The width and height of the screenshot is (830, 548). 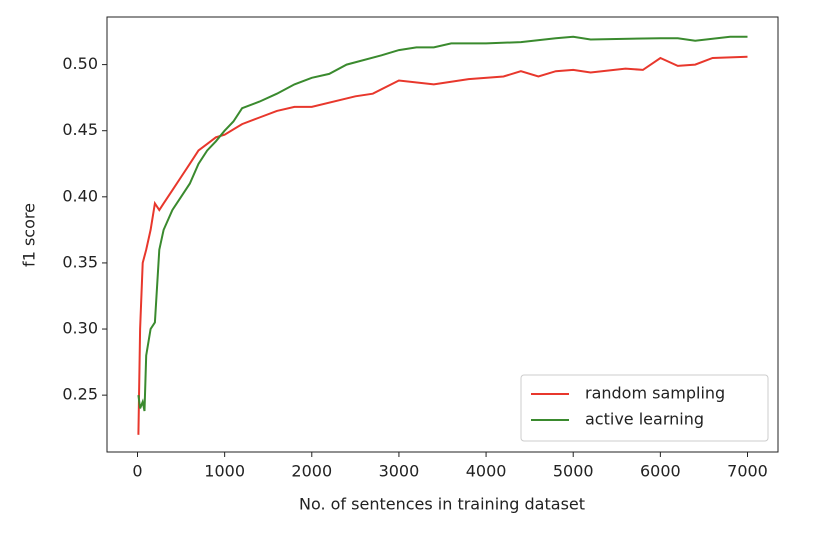 I want to click on x-tick-label: 0, so click(x=137, y=471).